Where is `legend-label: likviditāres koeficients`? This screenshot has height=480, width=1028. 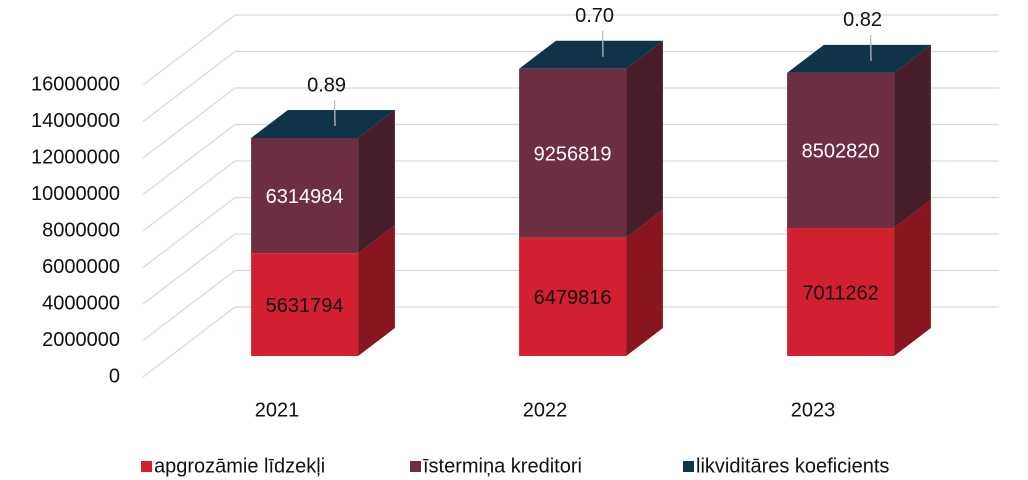 legend-label: likviditāres koeficients is located at coordinates (792, 466).